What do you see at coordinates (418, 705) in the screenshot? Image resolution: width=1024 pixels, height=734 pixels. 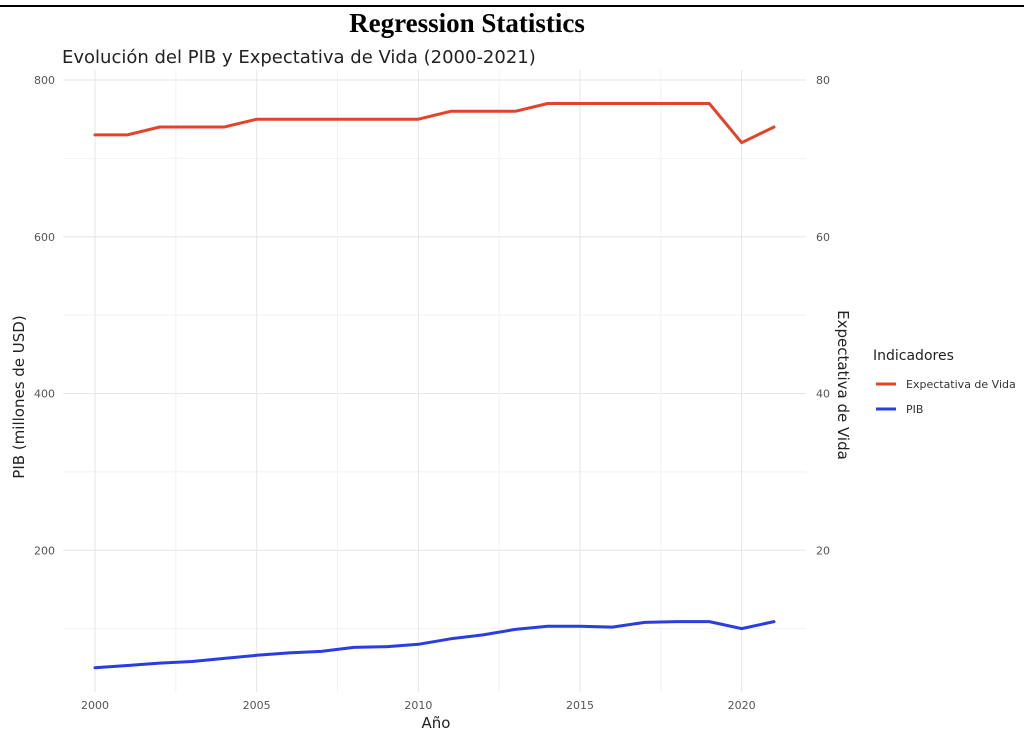 I see `x-tick-label: 2010` at bounding box center [418, 705].